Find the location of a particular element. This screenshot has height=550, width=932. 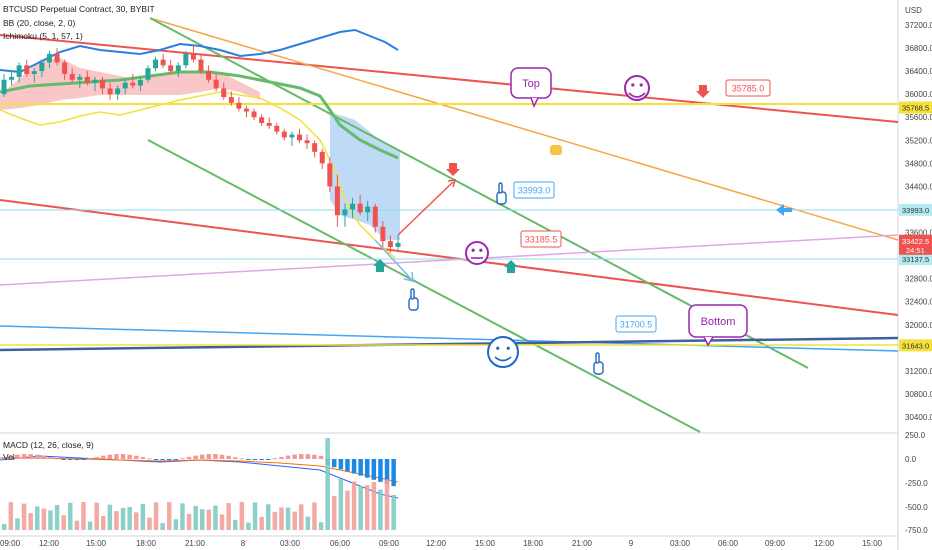

last-price-text: 33422.5 is located at coordinates (915, 241).